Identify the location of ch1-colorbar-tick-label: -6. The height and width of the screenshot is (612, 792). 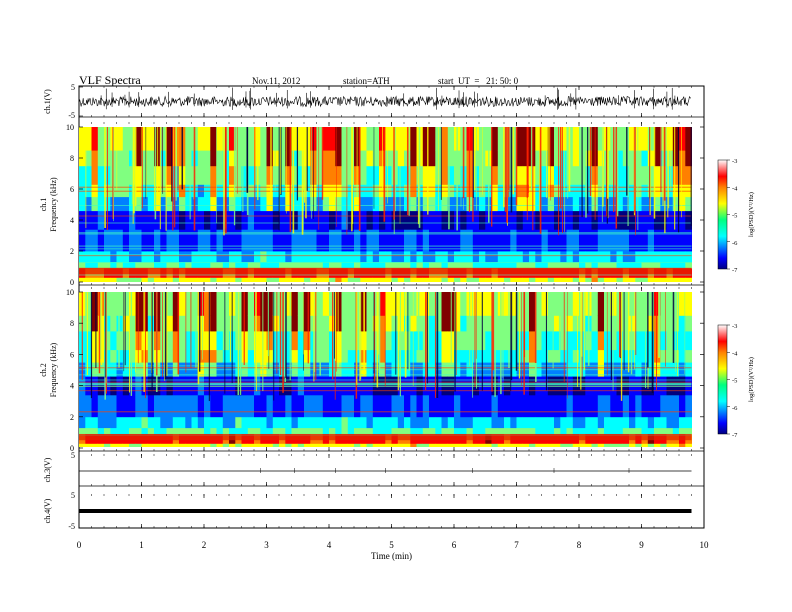
(735, 243).